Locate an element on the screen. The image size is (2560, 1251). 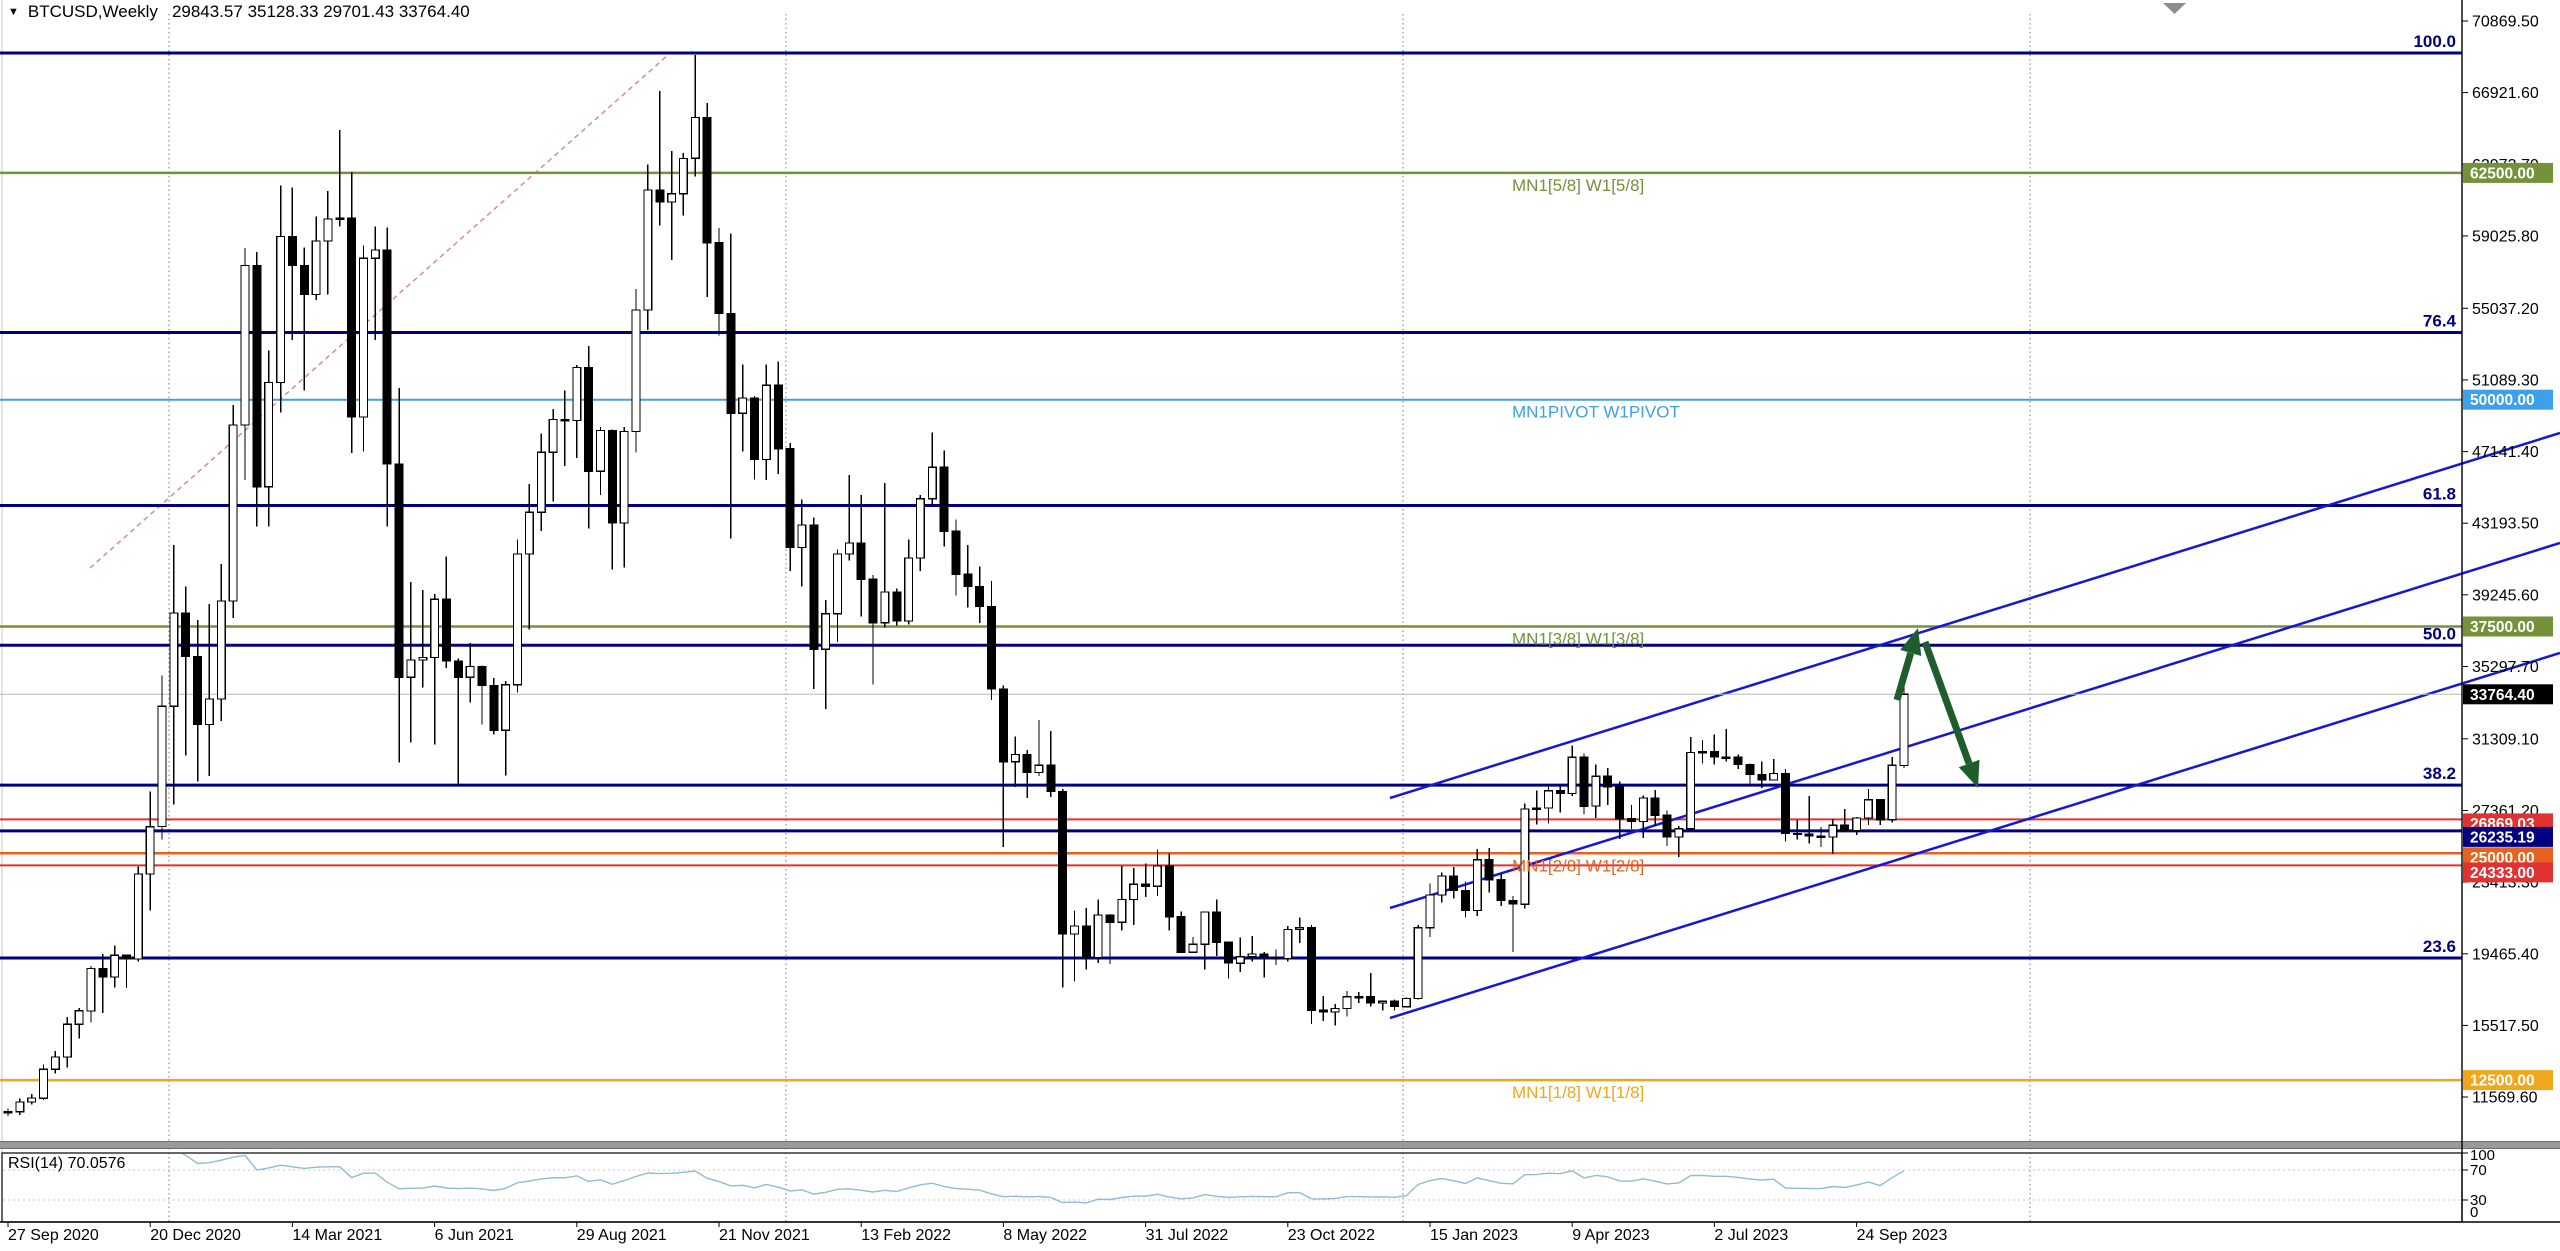
dotted-trendline is located at coordinates (379, 311).